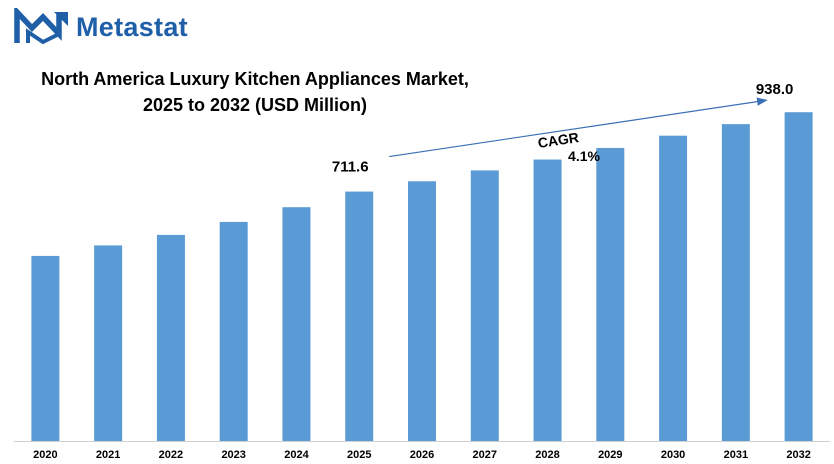 This screenshot has width=834, height=464. I want to click on bar-2026, so click(422, 311).